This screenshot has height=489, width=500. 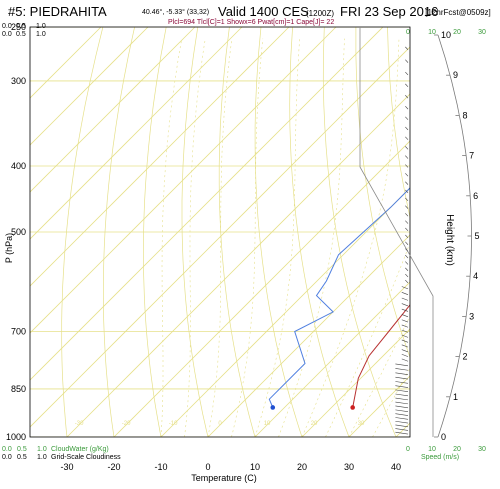 What do you see at coordinates (482, 32) in the screenshot?
I see `speed-tick-top-3: 30` at bounding box center [482, 32].